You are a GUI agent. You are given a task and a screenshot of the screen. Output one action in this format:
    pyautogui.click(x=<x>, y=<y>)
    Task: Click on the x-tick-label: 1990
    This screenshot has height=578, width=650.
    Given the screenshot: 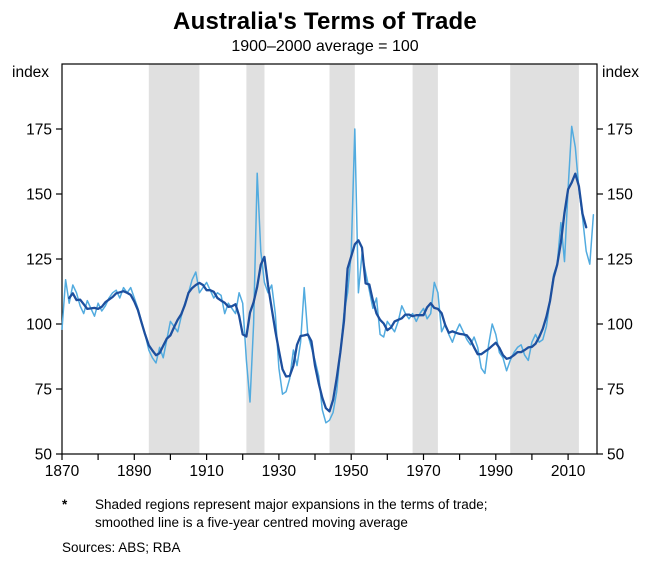 What is the action you would take?
    pyautogui.click(x=496, y=471)
    